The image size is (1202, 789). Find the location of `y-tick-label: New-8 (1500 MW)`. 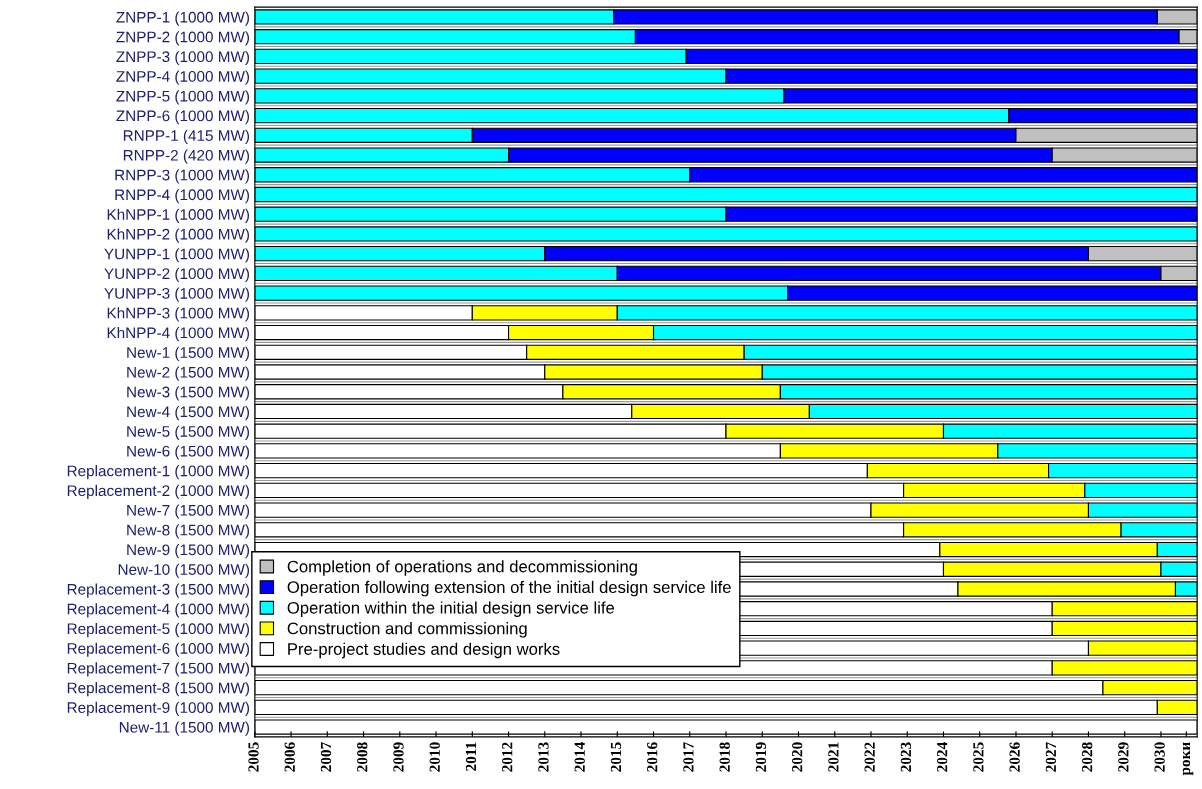

y-tick-label: New-8 (1500 MW) is located at coordinates (188, 531).